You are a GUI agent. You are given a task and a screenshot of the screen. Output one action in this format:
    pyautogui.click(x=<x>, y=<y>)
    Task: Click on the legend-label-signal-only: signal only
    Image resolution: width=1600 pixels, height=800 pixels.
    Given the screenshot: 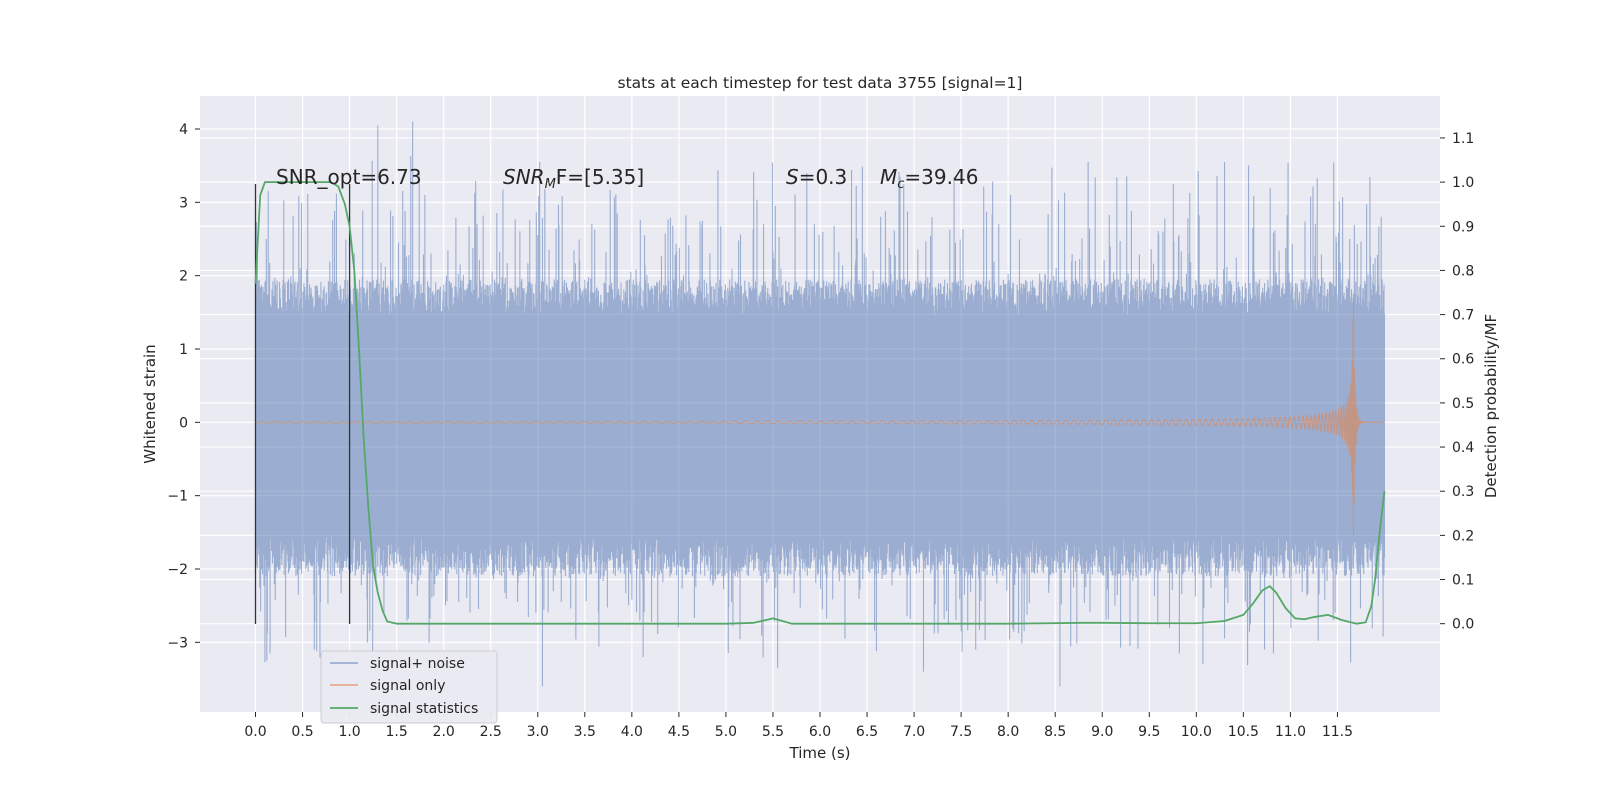 What is the action you would take?
    pyautogui.click(x=407, y=686)
    